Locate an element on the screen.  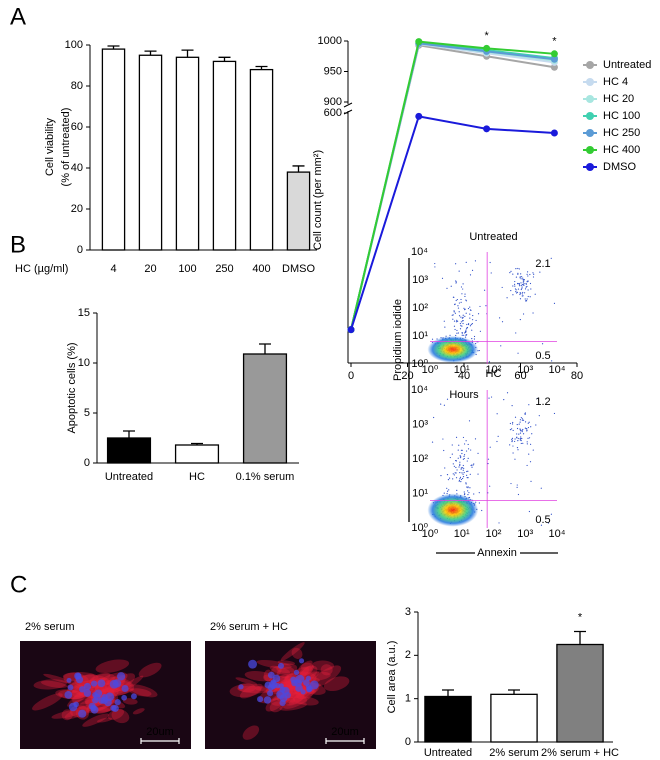
x-tick-label: 10¹ is located at coordinates (462, 370).